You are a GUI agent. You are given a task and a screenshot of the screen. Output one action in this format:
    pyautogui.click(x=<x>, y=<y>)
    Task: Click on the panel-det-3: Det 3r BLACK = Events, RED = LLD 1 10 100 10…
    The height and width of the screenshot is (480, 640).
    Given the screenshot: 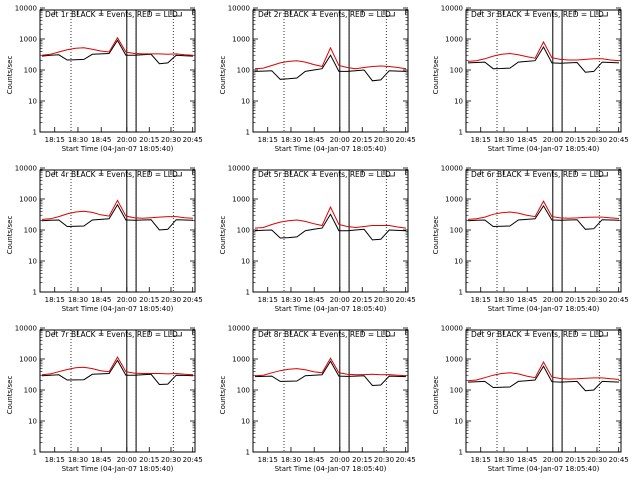 What is the action you would take?
    pyautogui.click(x=530, y=79)
    